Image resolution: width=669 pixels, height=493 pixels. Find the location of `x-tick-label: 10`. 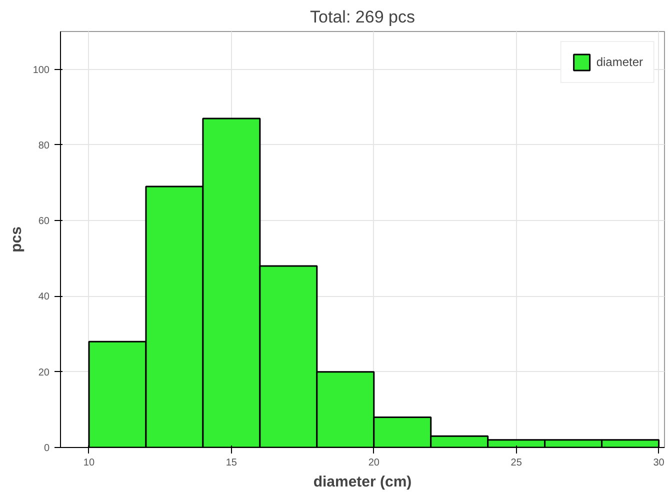

x-tick-label: 10 is located at coordinates (89, 463).